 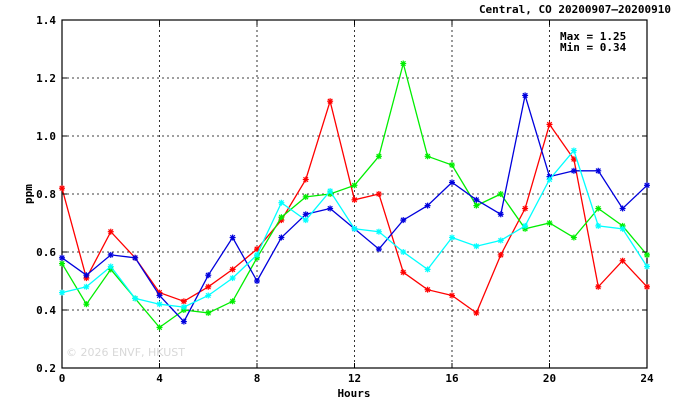 What do you see at coordinates (46, 78) in the screenshot?
I see `y-tick-label: 1.2` at bounding box center [46, 78].